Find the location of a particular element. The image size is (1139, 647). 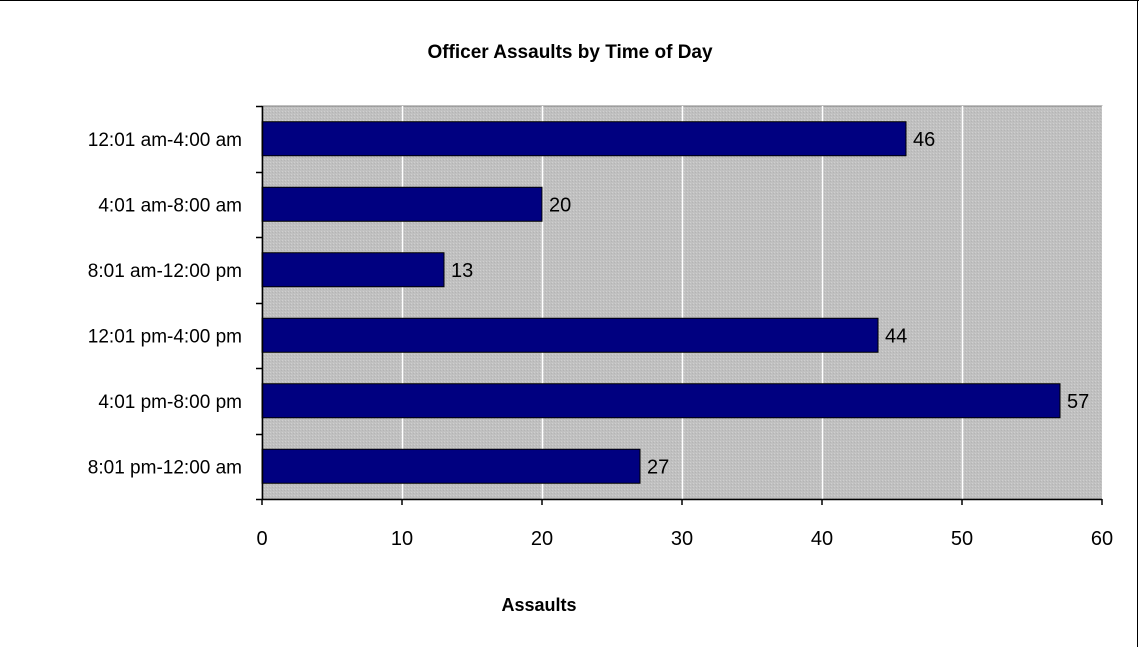

x-tick-label-30: 30 is located at coordinates (682, 539).